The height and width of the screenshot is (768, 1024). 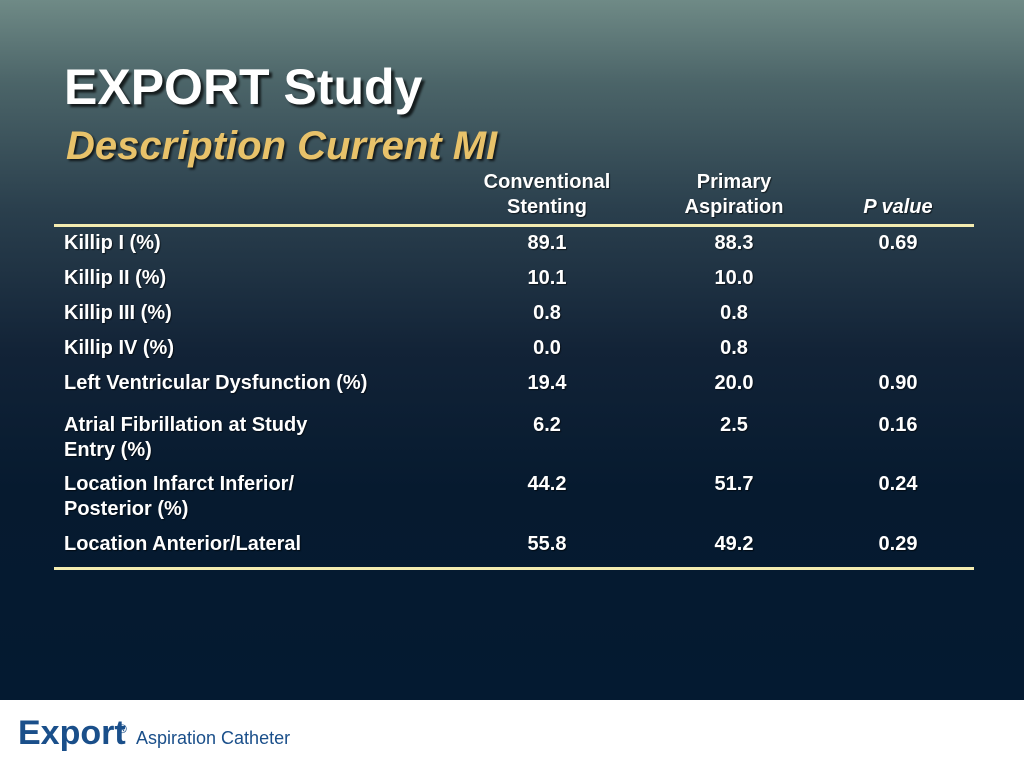 I want to click on cell-p-killip-1: 0.69, so click(x=898, y=243).